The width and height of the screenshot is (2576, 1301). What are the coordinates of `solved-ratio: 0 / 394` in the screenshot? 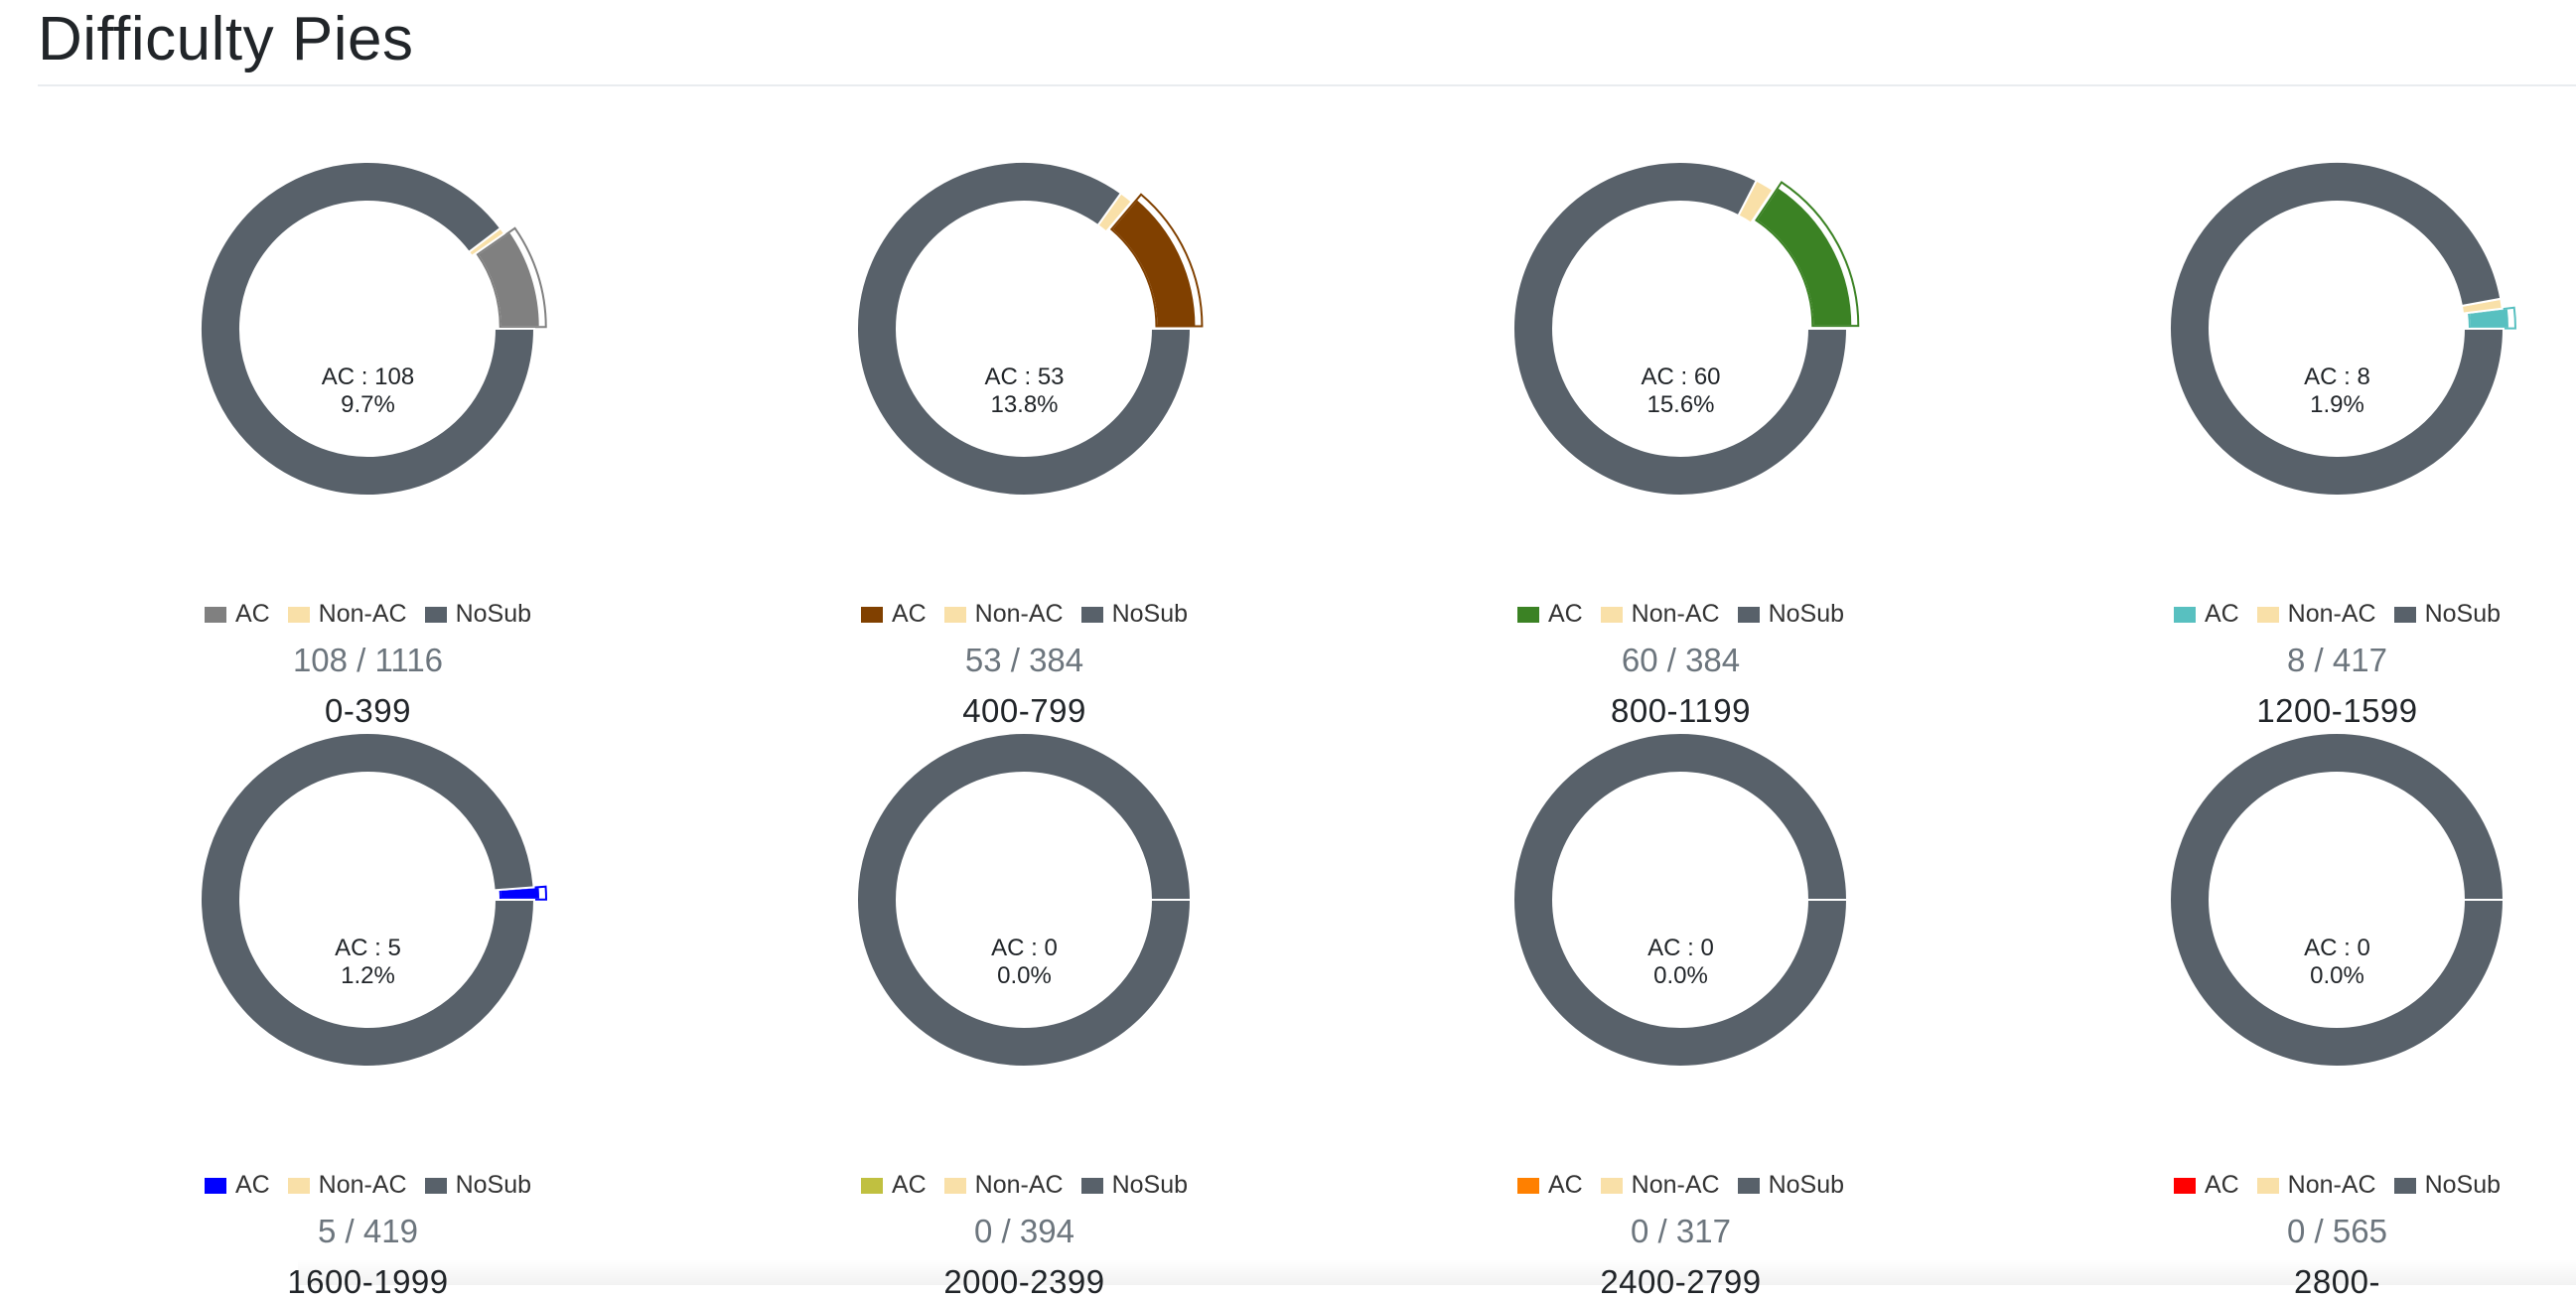 It's located at (1024, 1231).